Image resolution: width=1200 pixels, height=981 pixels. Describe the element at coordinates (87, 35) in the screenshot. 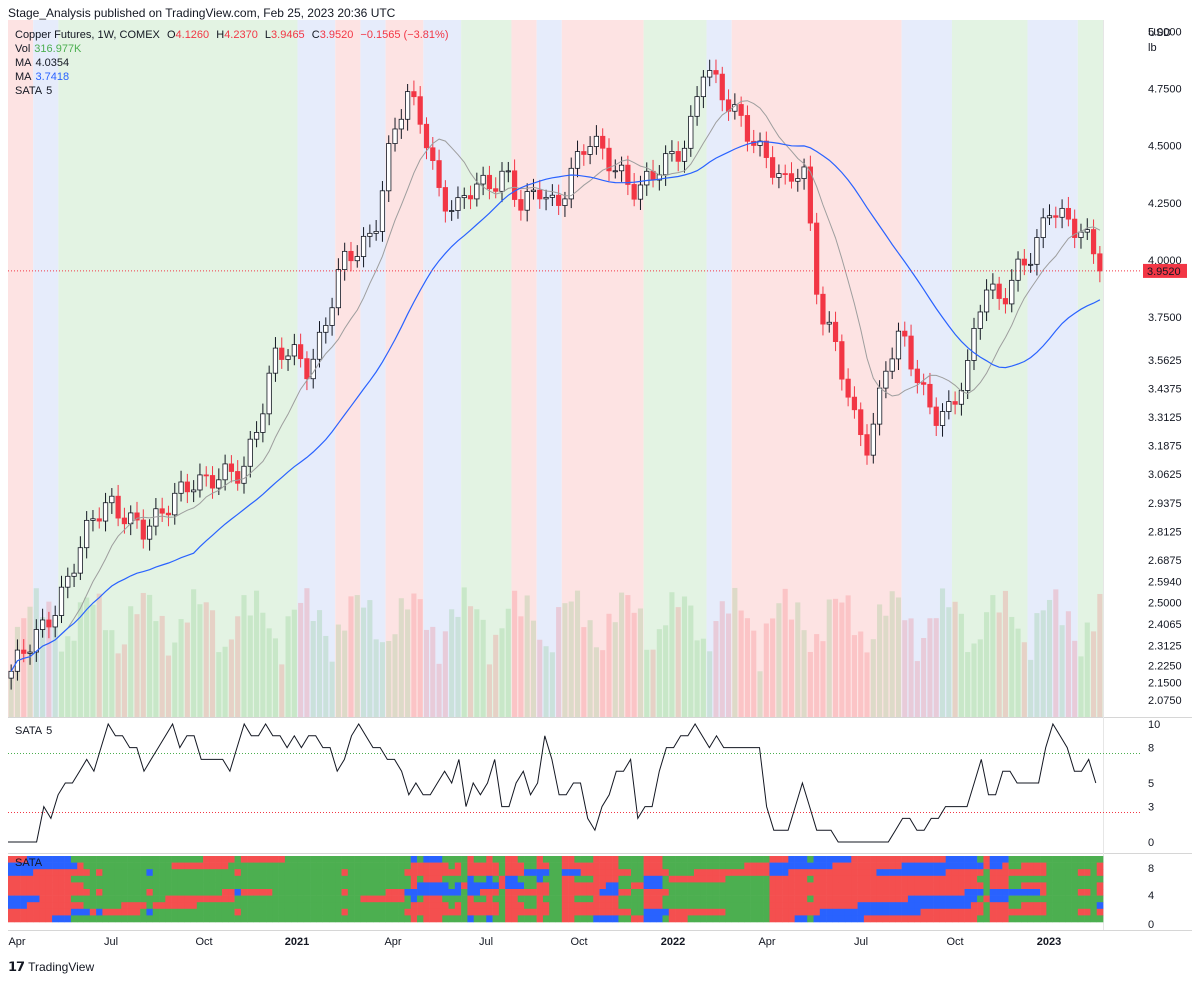

I see `legend-symbol: Copper Futures, 1W, COMEX` at that location.